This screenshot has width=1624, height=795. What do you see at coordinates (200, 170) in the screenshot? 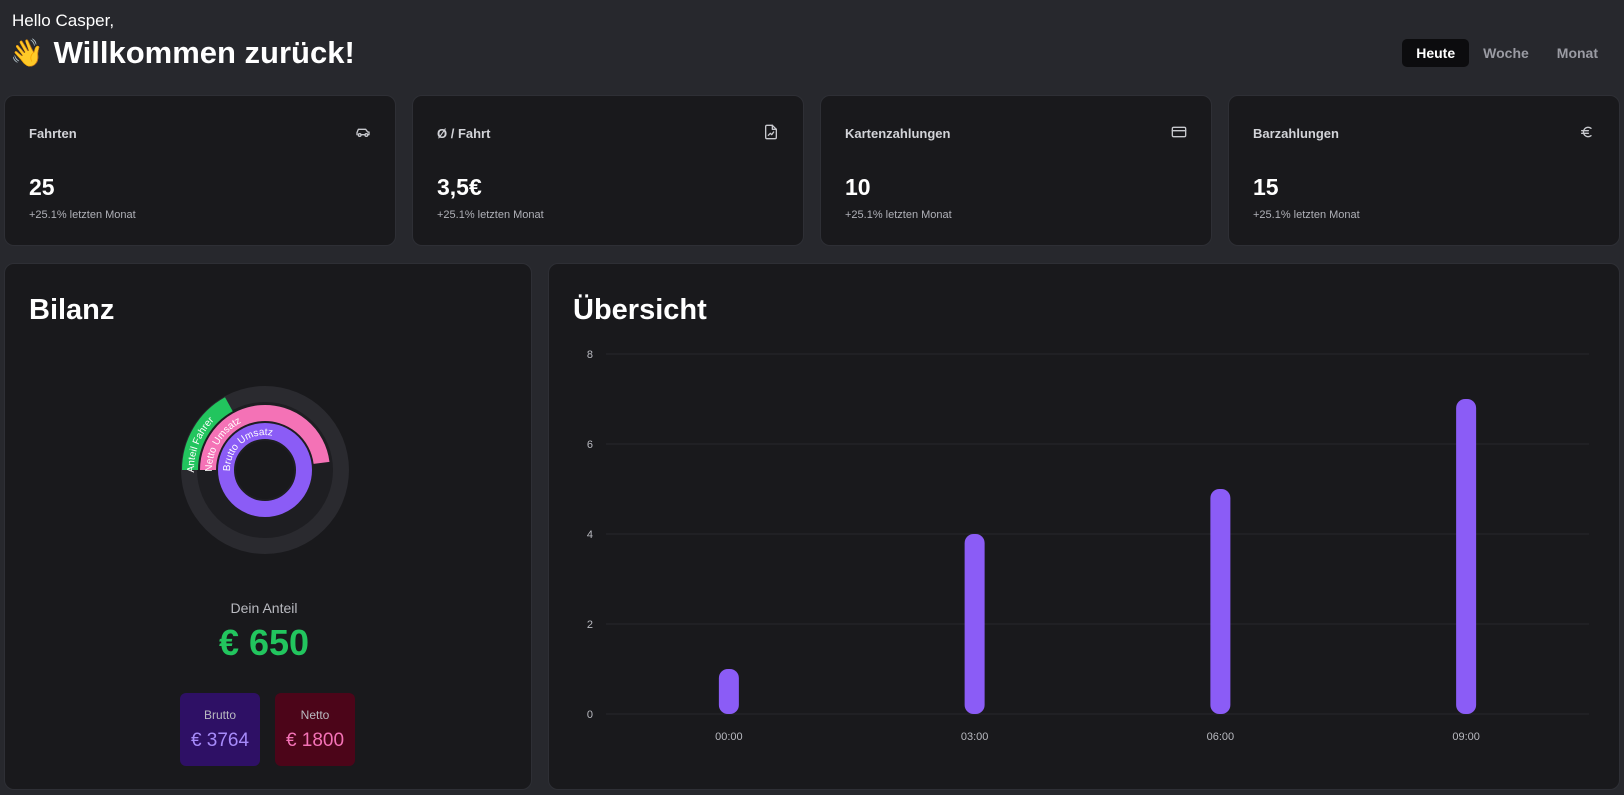
I see `stat-card-fahrten: Fahrten 25 +25.1% letzten Monat` at bounding box center [200, 170].